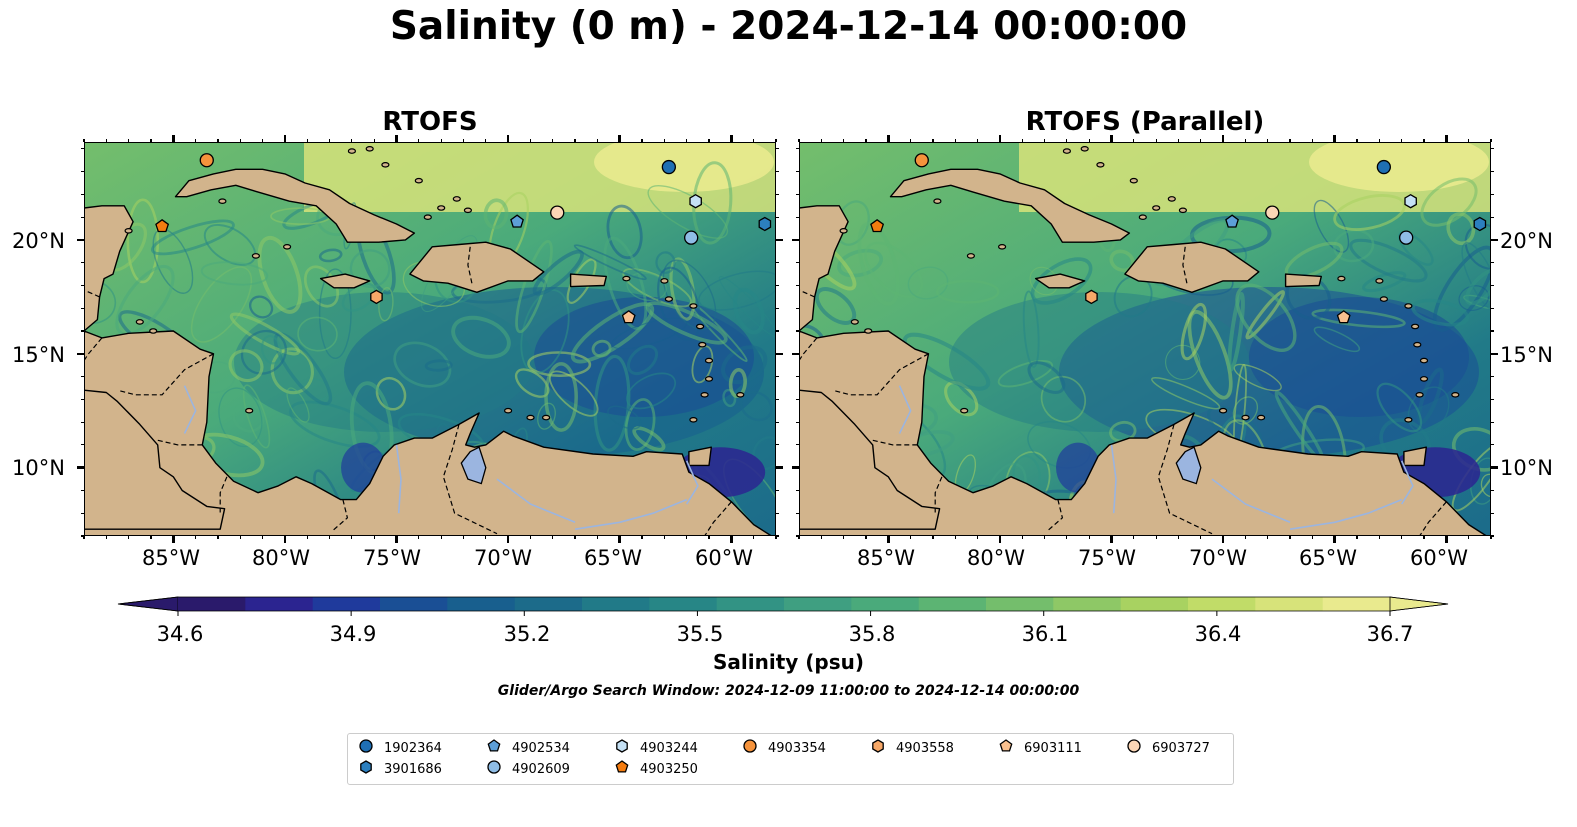 The height and width of the screenshot is (827, 1577). I want to click on legend-label: 4903558, so click(925, 748).